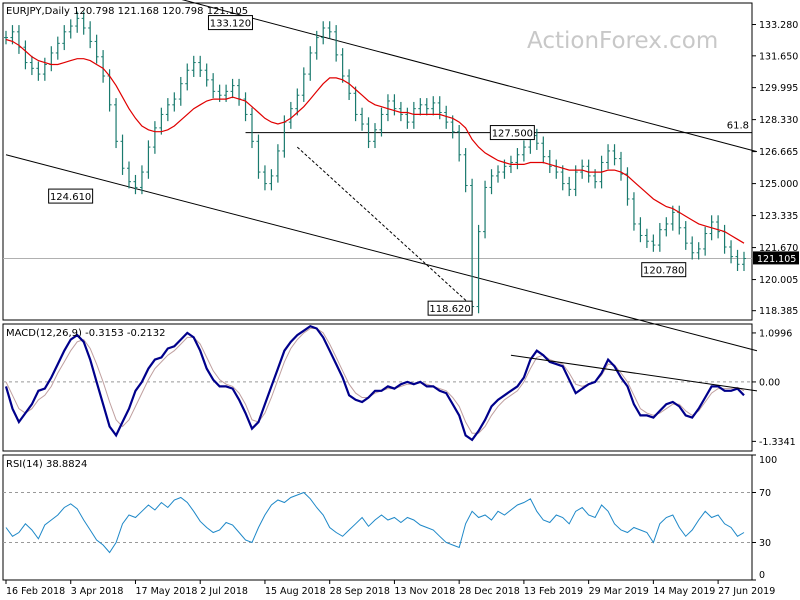 The image size is (800, 600). I want to click on last-price-badge, so click(776, 258).